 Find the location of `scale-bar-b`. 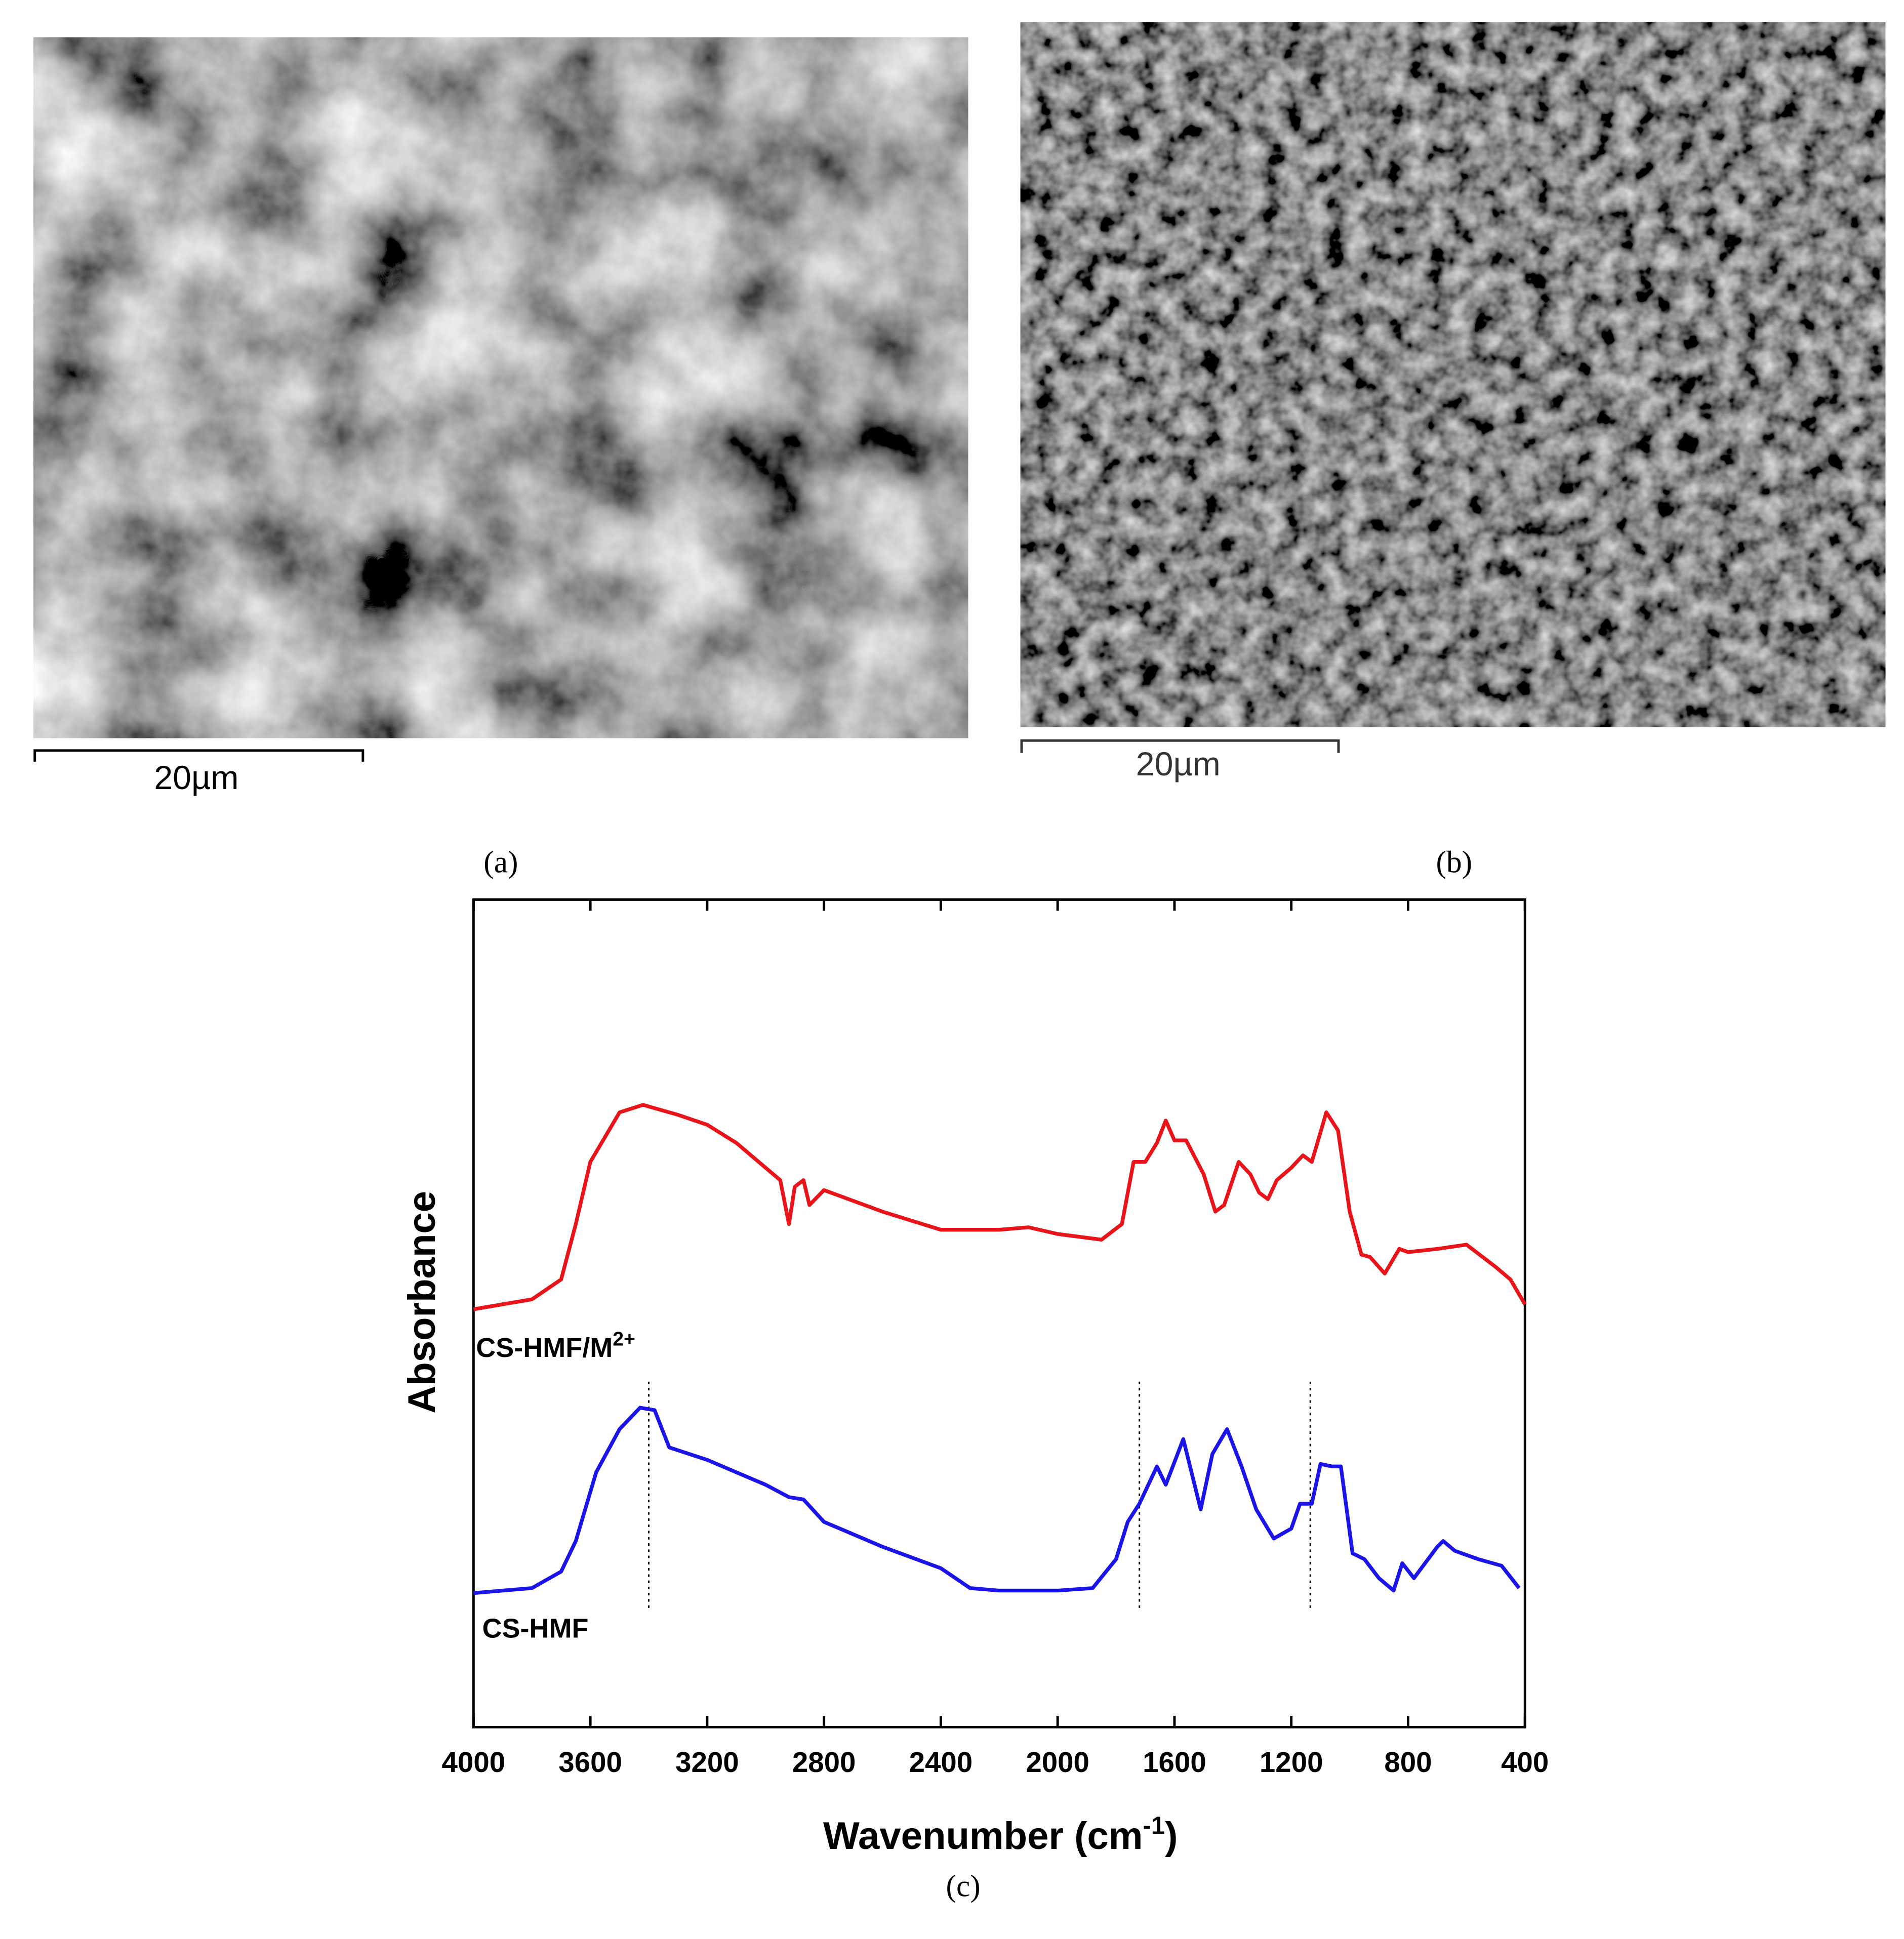

scale-bar-b is located at coordinates (1180, 746).